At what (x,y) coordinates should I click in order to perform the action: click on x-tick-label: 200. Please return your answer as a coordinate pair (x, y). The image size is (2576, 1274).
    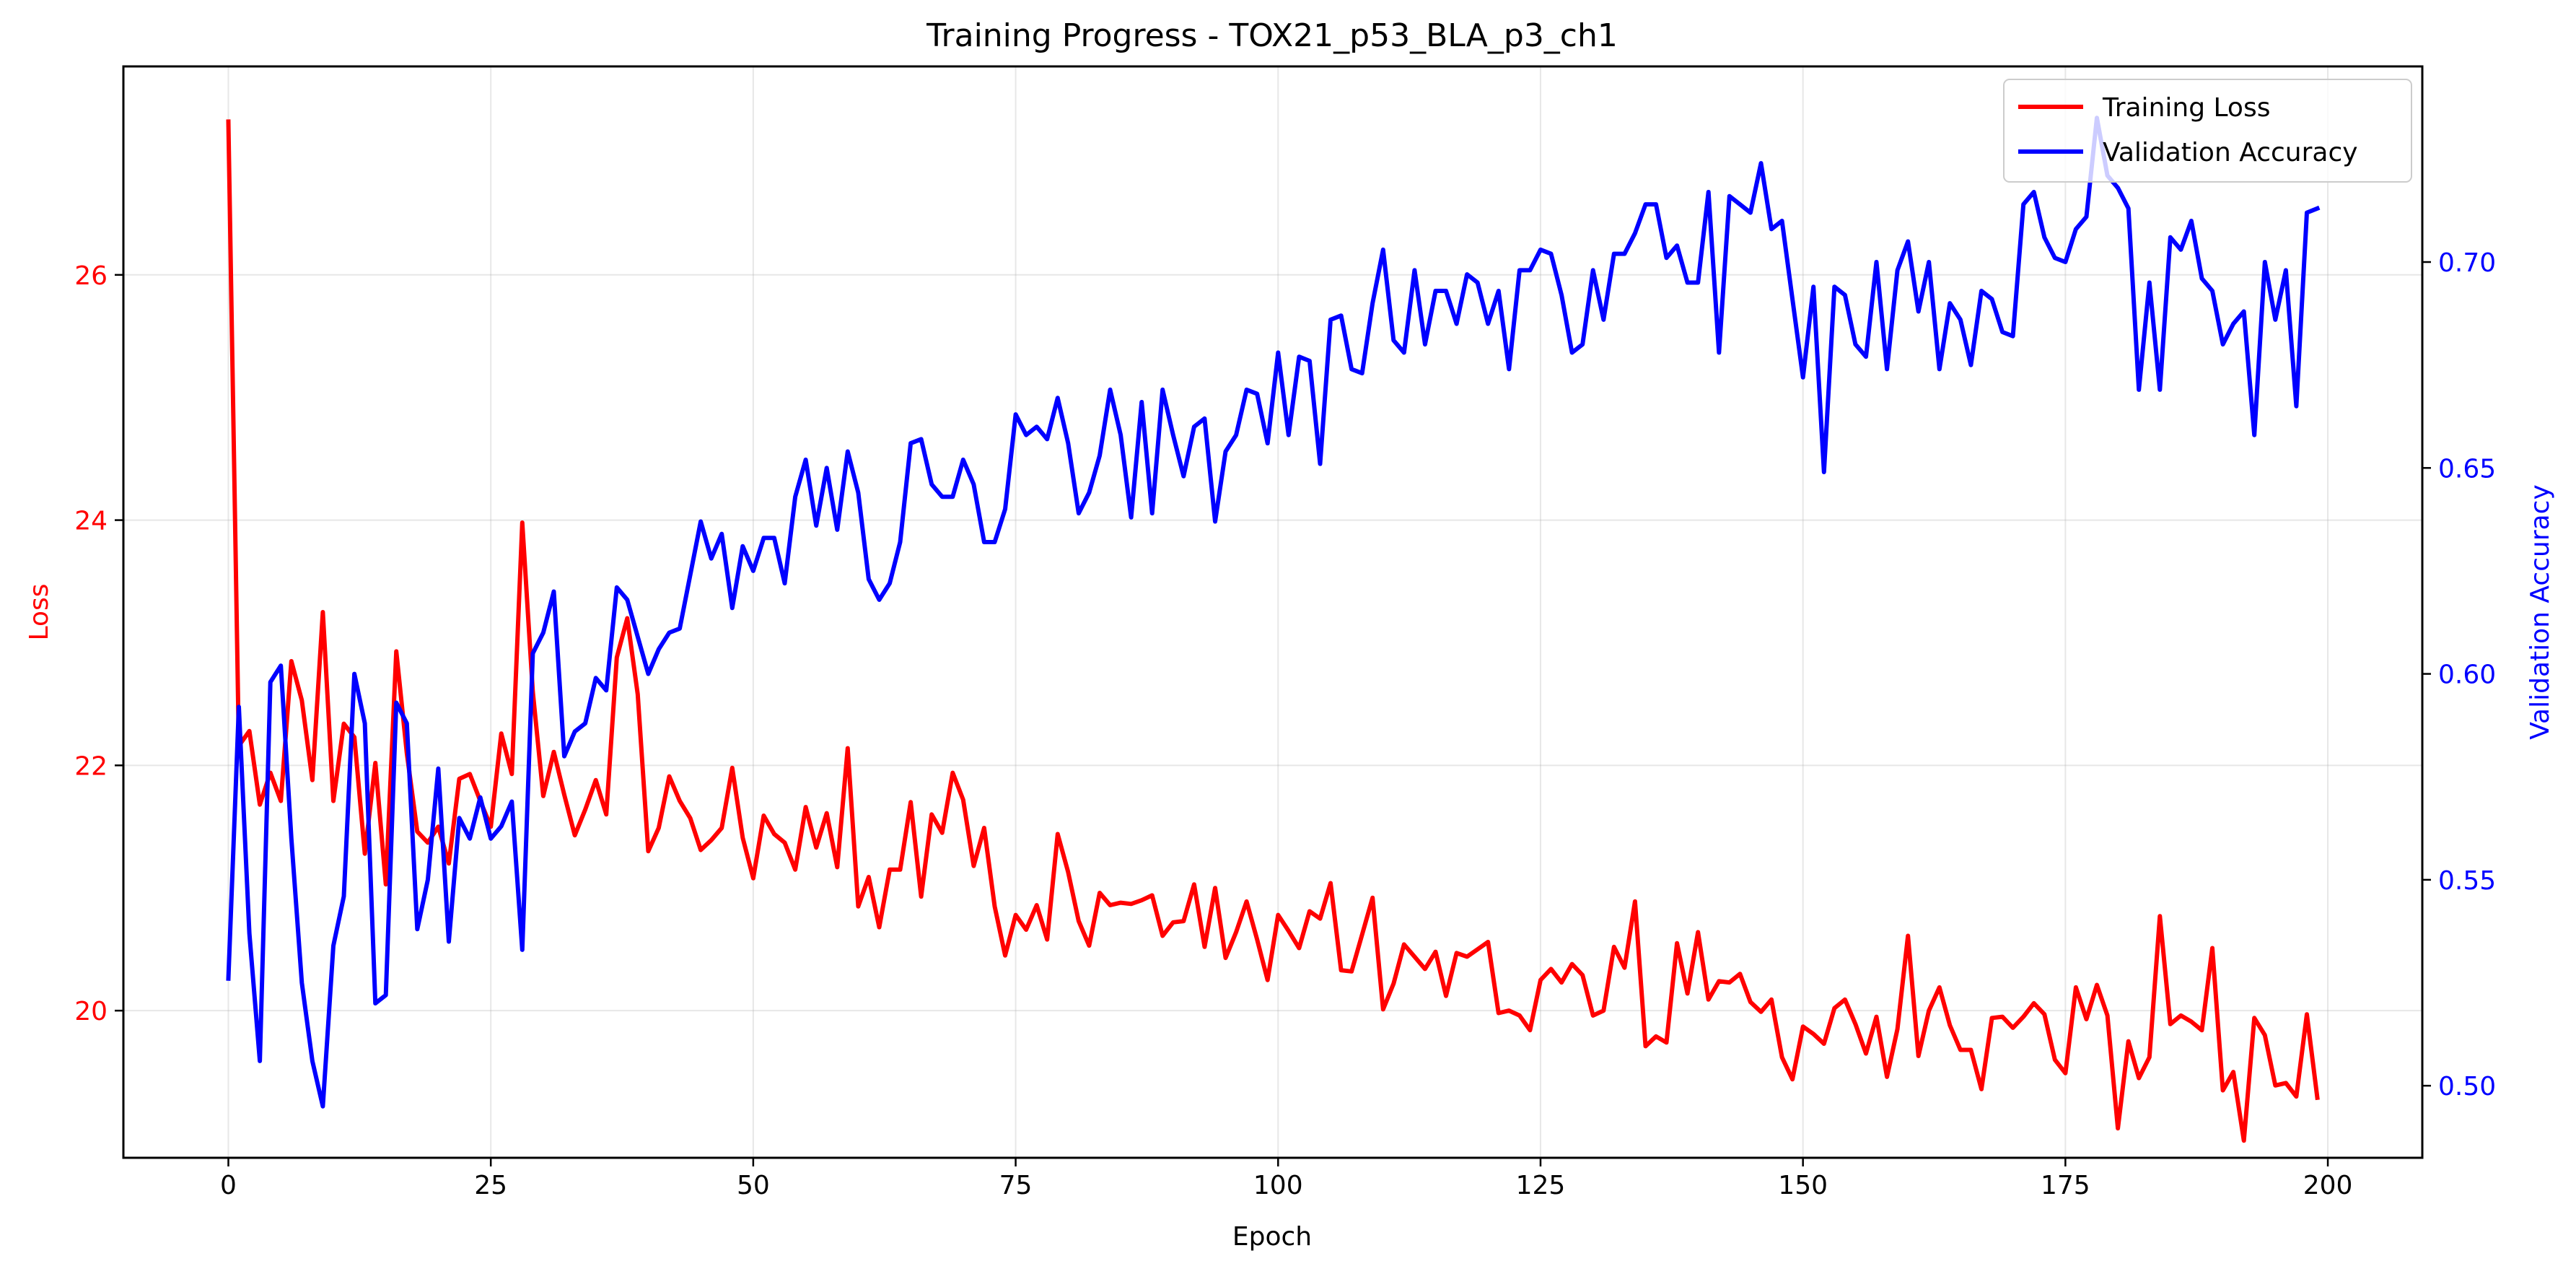
    Looking at the image, I should click on (2328, 1185).